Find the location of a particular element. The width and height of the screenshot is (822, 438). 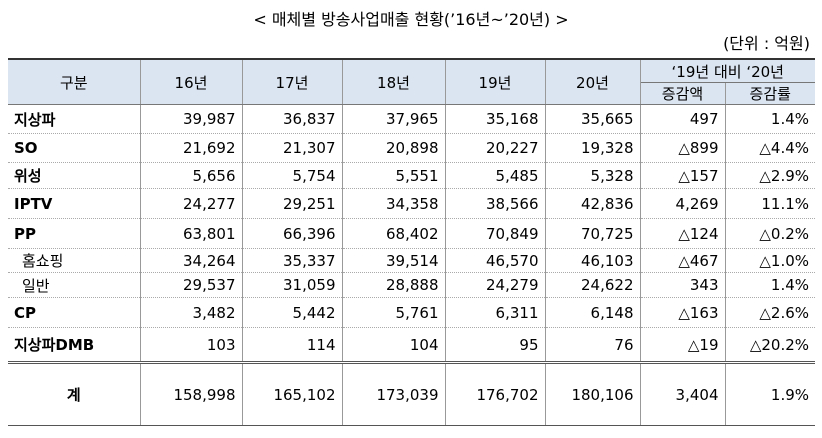

cell: 29,537 is located at coordinates (191, 285).